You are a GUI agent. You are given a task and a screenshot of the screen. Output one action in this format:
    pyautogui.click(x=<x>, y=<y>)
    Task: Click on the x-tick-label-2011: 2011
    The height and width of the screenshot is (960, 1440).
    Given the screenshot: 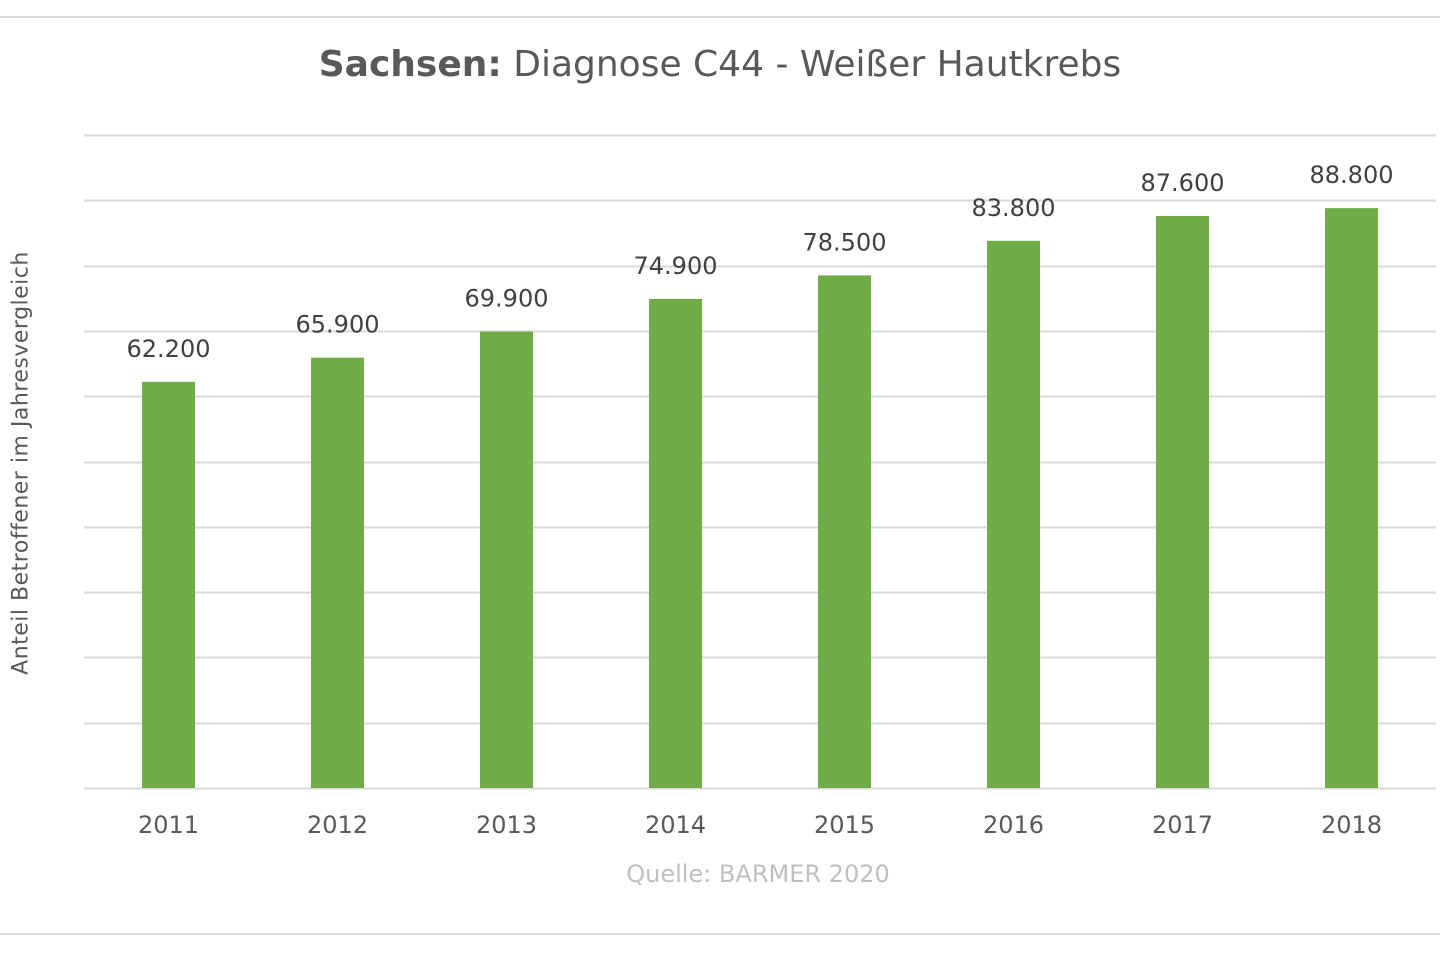 What is the action you would take?
    pyautogui.click(x=168, y=825)
    